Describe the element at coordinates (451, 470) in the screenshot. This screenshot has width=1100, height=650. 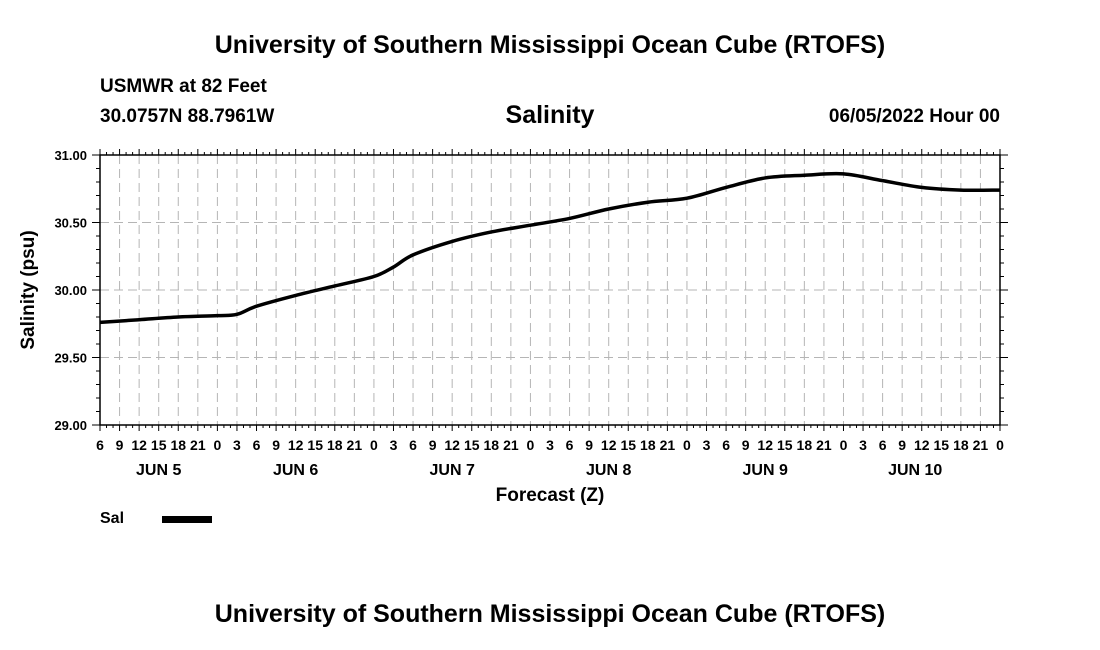
I see `day-label: JUN 7` at that location.